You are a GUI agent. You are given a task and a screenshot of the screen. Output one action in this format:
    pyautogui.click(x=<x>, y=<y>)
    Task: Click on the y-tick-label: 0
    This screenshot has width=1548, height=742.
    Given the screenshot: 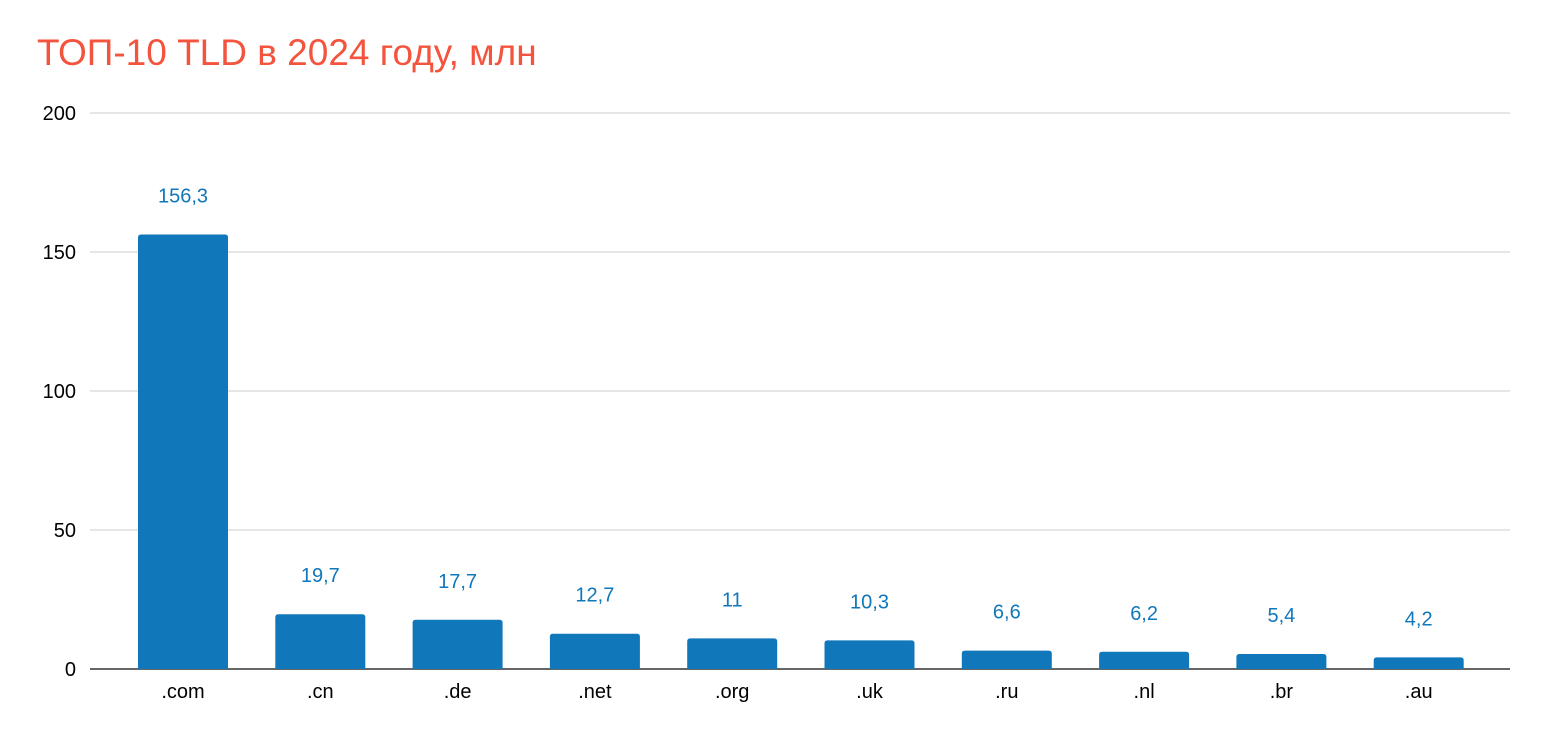 What is the action you would take?
    pyautogui.click(x=70, y=670)
    